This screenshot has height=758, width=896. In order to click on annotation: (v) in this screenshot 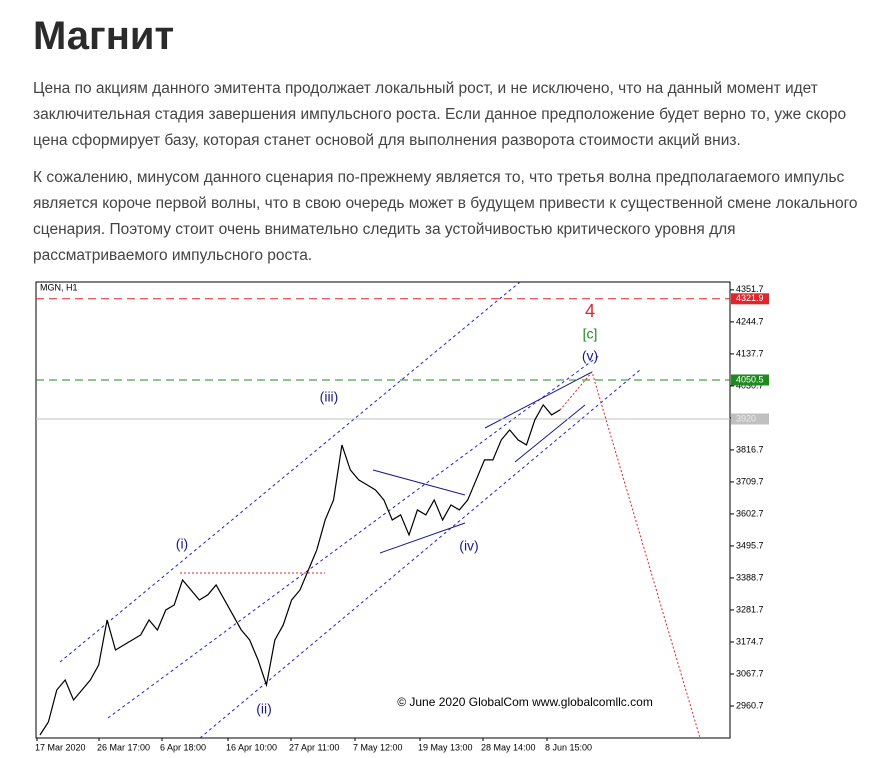, I will do `click(590, 356)`.